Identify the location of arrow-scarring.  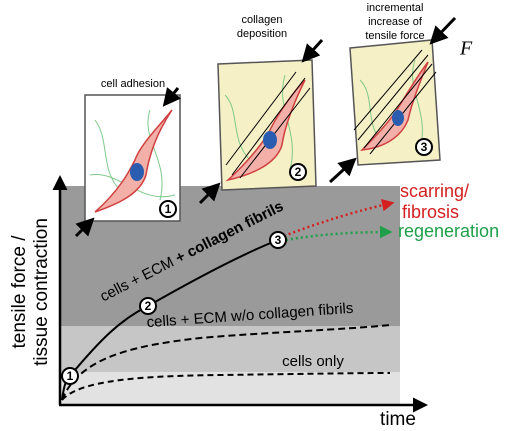
(339, 218).